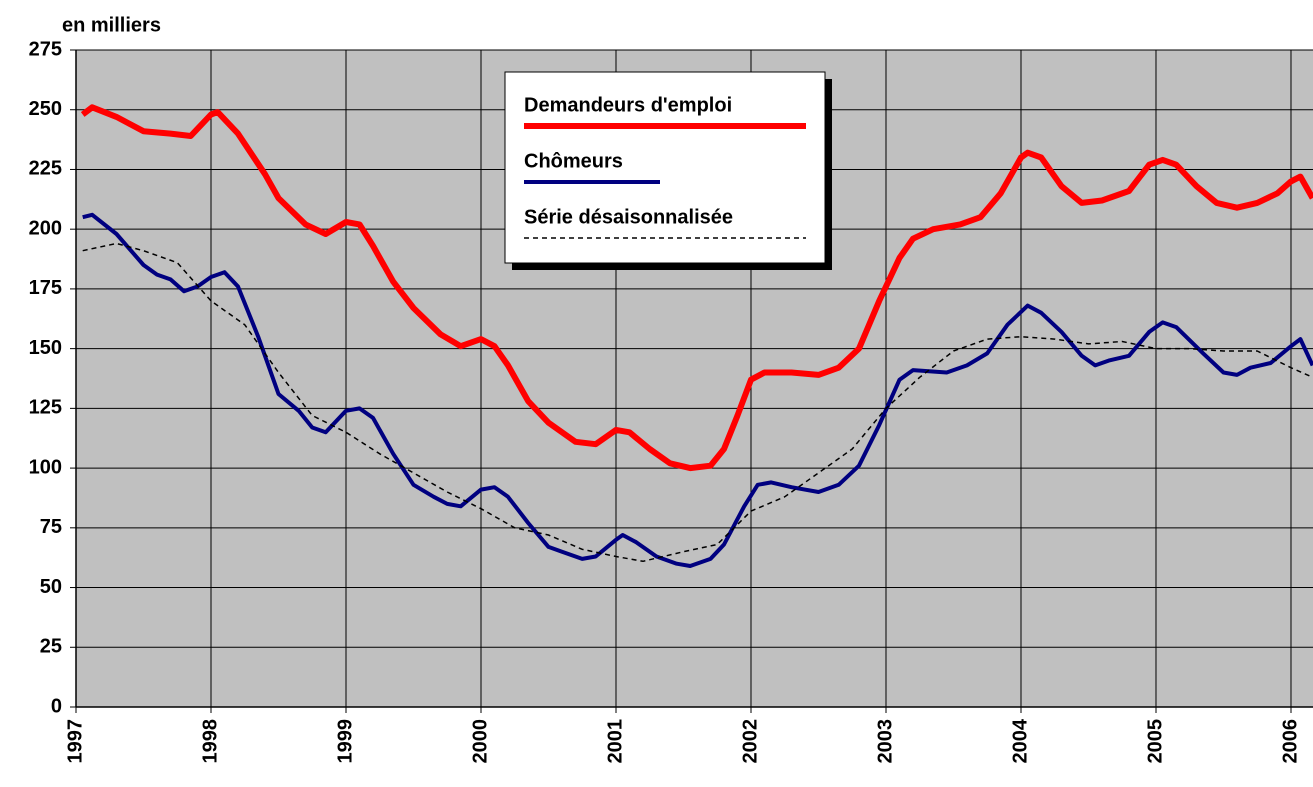 This screenshot has height=787, width=1313. I want to click on y-tick-label: 75, so click(51, 527).